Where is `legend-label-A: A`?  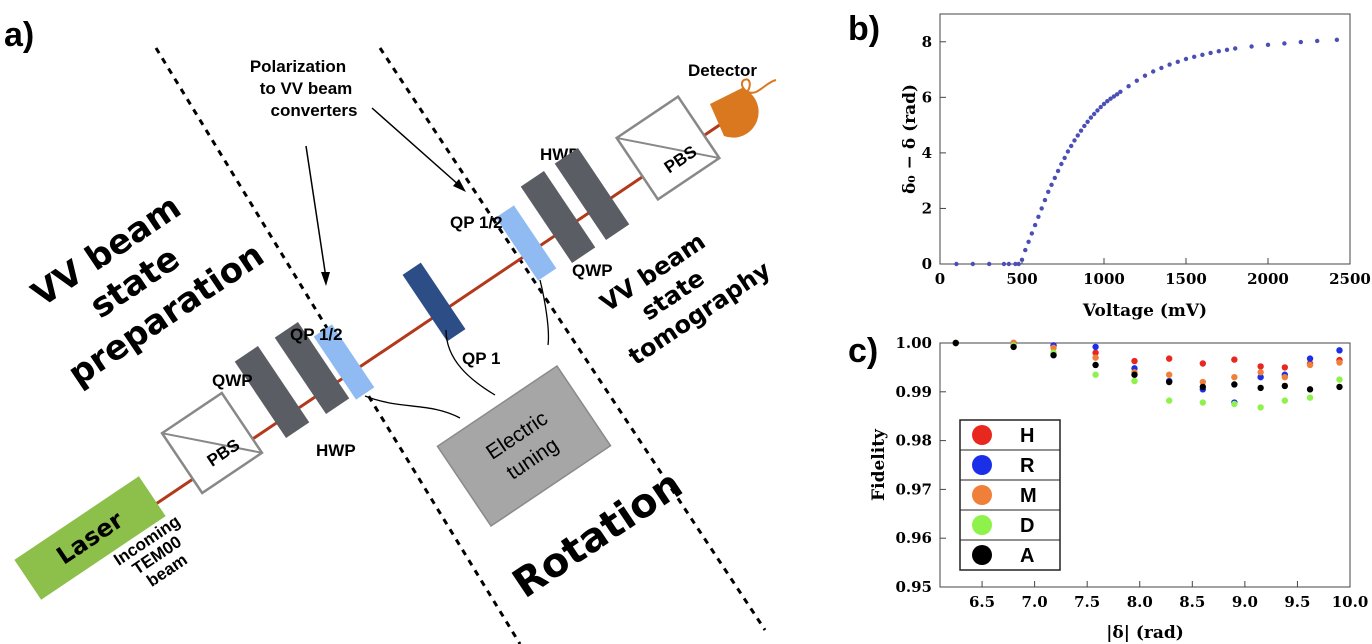
legend-label-A: A is located at coordinates (1027, 556).